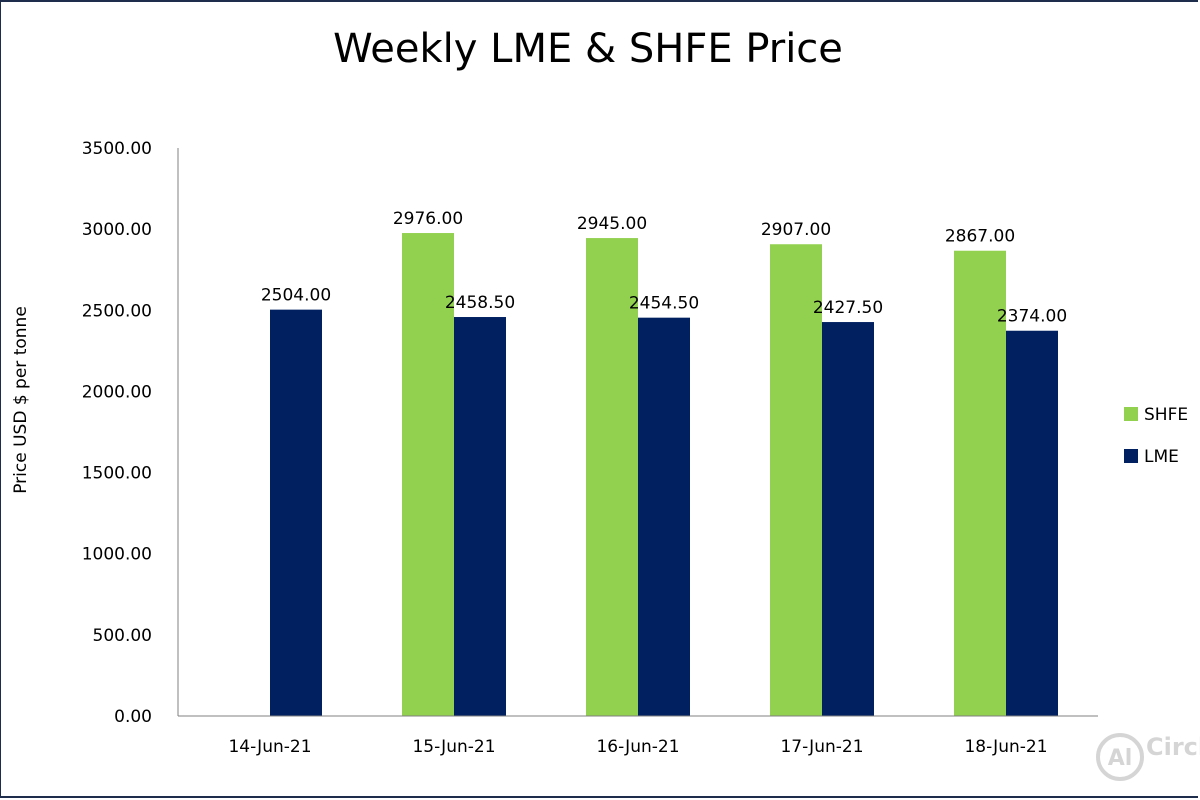 Image resolution: width=1200 pixels, height=800 pixels. What do you see at coordinates (1032, 317) in the screenshot?
I see `data-label: 2374.00` at bounding box center [1032, 317].